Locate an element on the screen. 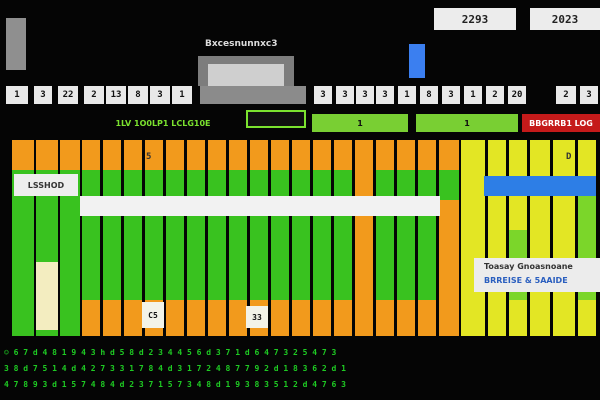  row-cell-3: 22 is located at coordinates (68, 95).